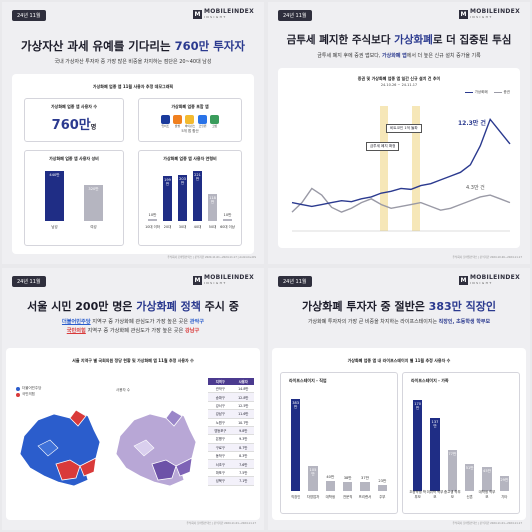 This screenshot has height=532, width=532. Describe the element at coordinates (220, 481) in the screenshot. I see `table-cell: 성북구` at that location.